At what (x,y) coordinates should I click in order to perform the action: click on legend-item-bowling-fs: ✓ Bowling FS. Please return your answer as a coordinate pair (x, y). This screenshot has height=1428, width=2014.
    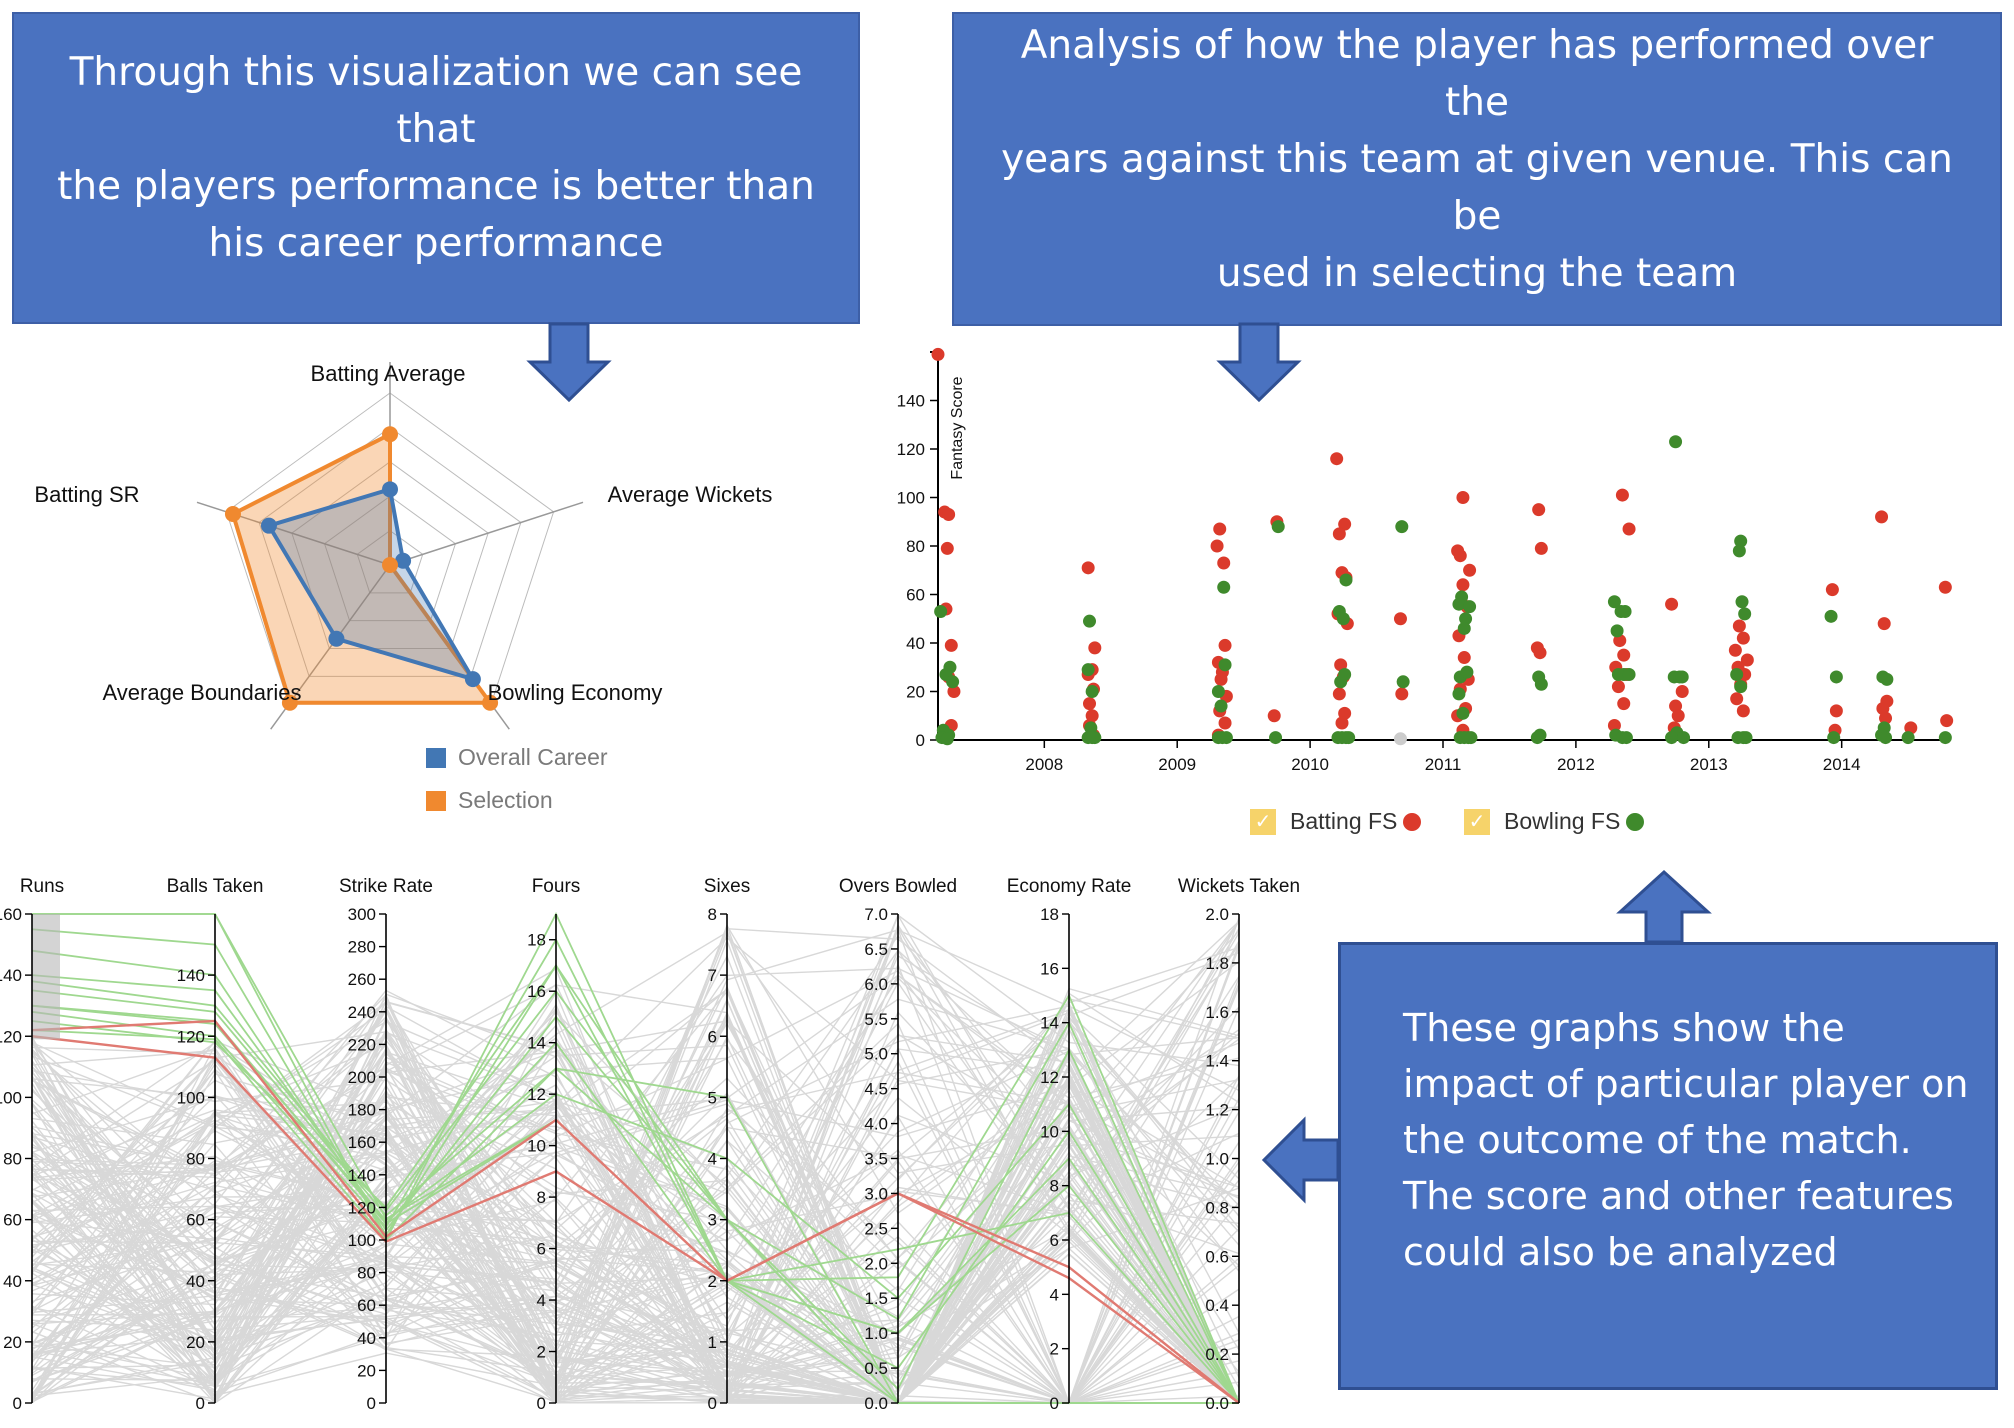
    Looking at the image, I should click on (1554, 821).